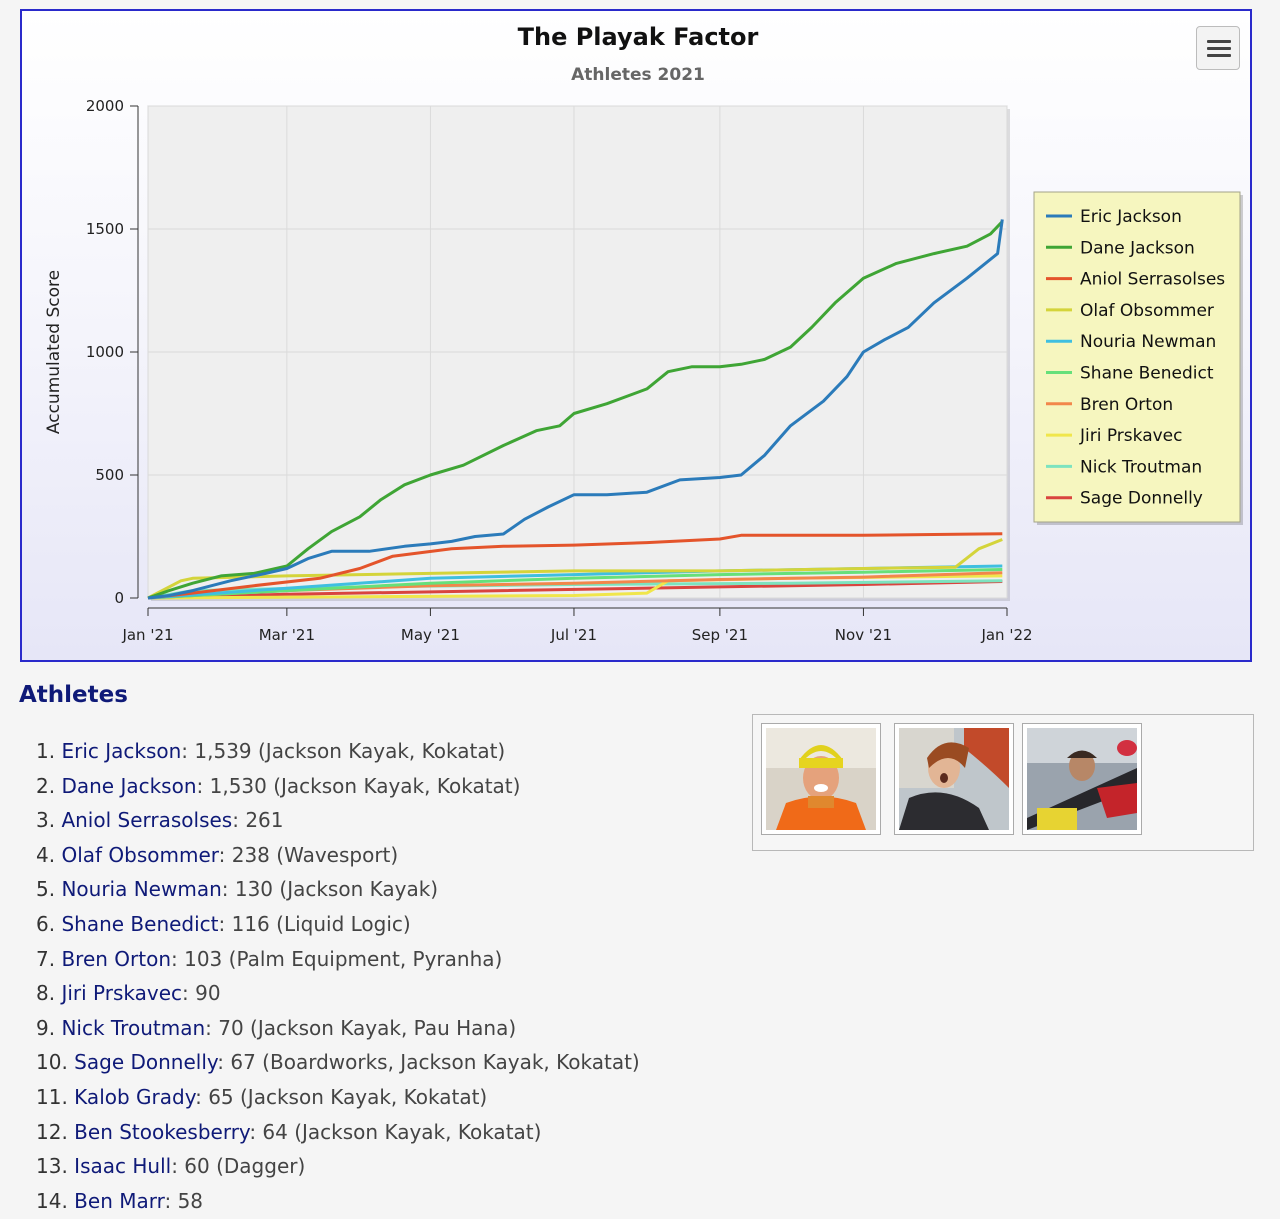 This screenshot has width=1280, height=1219. Describe the element at coordinates (287, 635) in the screenshot. I see `x-tick-label: Mar '21` at that location.